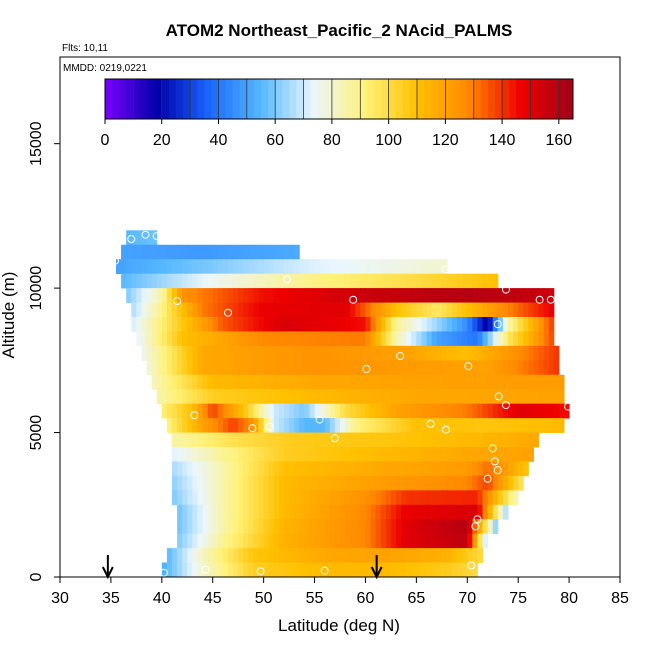  What do you see at coordinates (36, 143) in the screenshot?
I see `y-tick-label: 15000` at bounding box center [36, 143].